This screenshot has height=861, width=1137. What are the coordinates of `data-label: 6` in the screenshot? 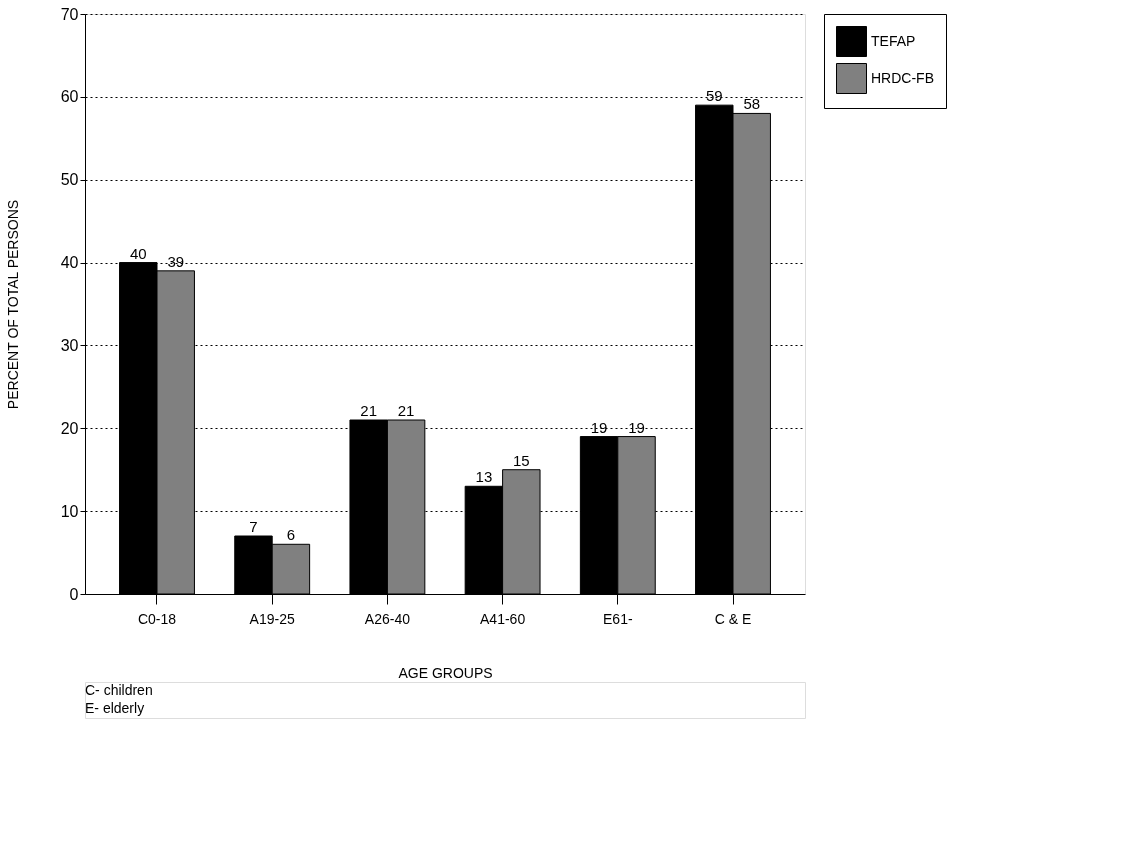 It's located at (291, 535).